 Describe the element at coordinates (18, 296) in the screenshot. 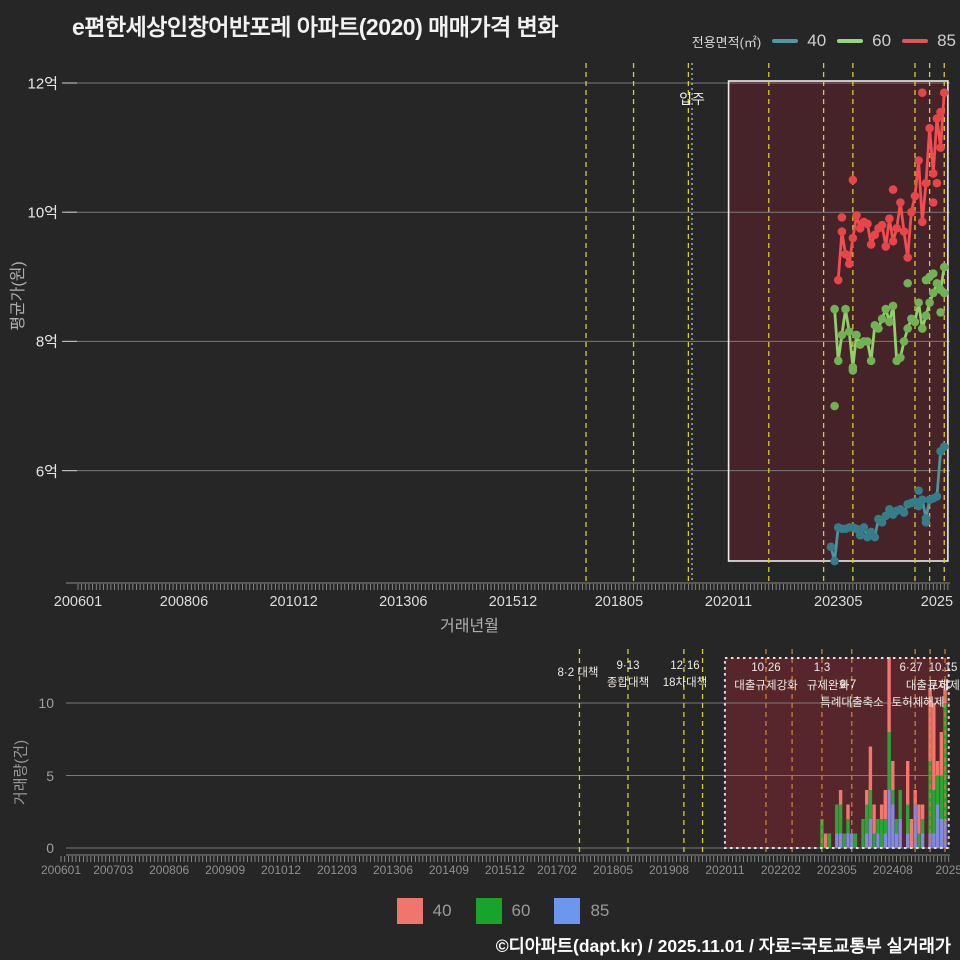

I see `main-y-axis-title: 평균가(원)` at that location.